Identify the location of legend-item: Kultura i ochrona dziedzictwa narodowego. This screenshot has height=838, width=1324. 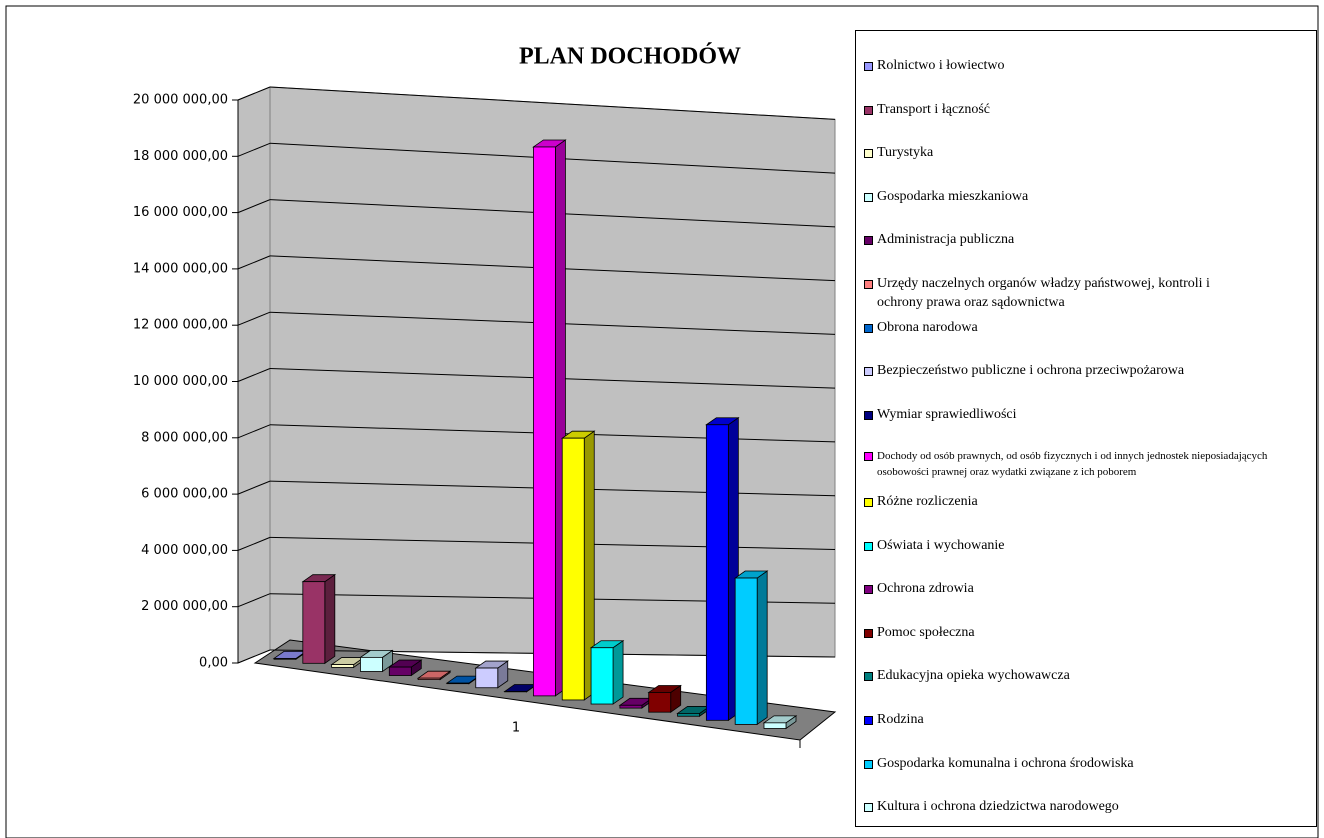
(1088, 806).